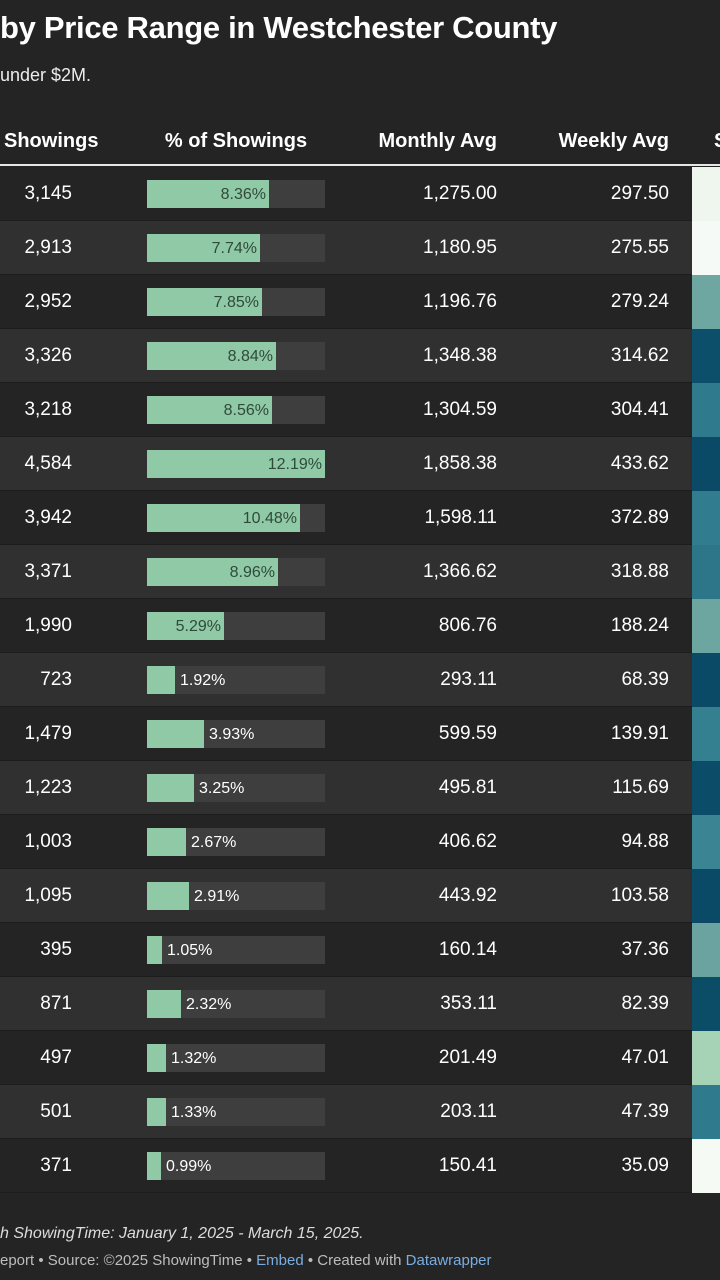  Describe the element at coordinates (639, 895) in the screenshot. I see `weekly-avg-cell: 103.58` at that location.